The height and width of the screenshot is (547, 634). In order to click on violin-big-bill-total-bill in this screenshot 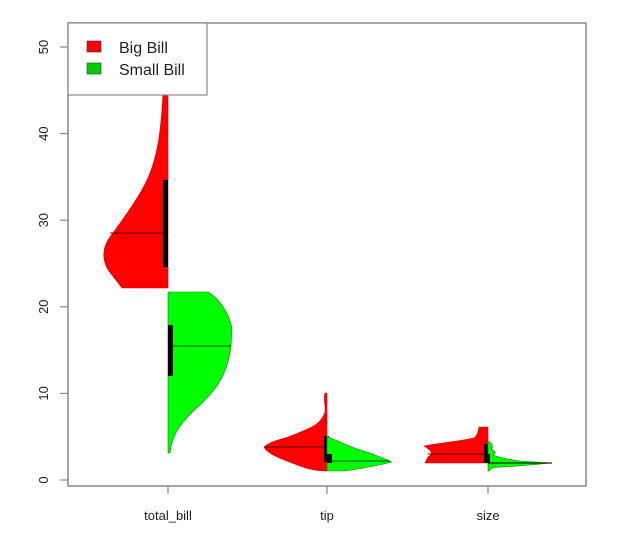, I will do `click(136, 191)`.